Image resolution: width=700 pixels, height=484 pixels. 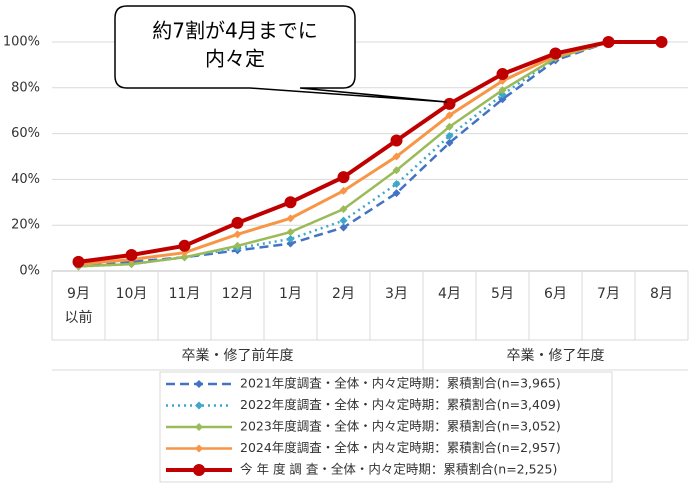 What do you see at coordinates (396, 294) in the screenshot?
I see `x-tick-label: 3月` at bounding box center [396, 294].